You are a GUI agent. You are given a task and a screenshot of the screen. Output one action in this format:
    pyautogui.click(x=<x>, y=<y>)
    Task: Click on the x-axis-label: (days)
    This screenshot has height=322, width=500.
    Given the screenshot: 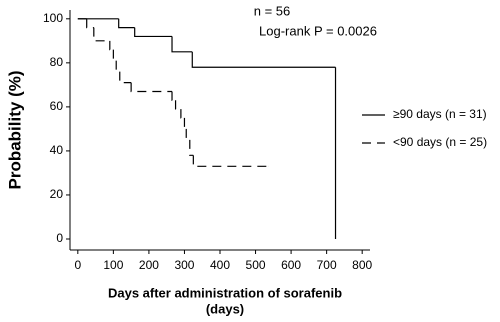 What is the action you would take?
    pyautogui.click(x=225, y=308)
    